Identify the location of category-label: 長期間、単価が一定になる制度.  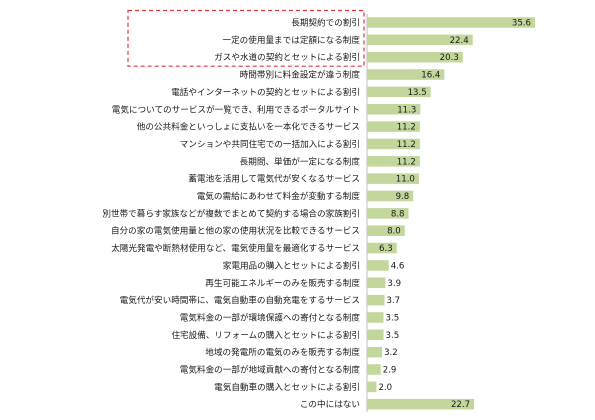
(300, 161).